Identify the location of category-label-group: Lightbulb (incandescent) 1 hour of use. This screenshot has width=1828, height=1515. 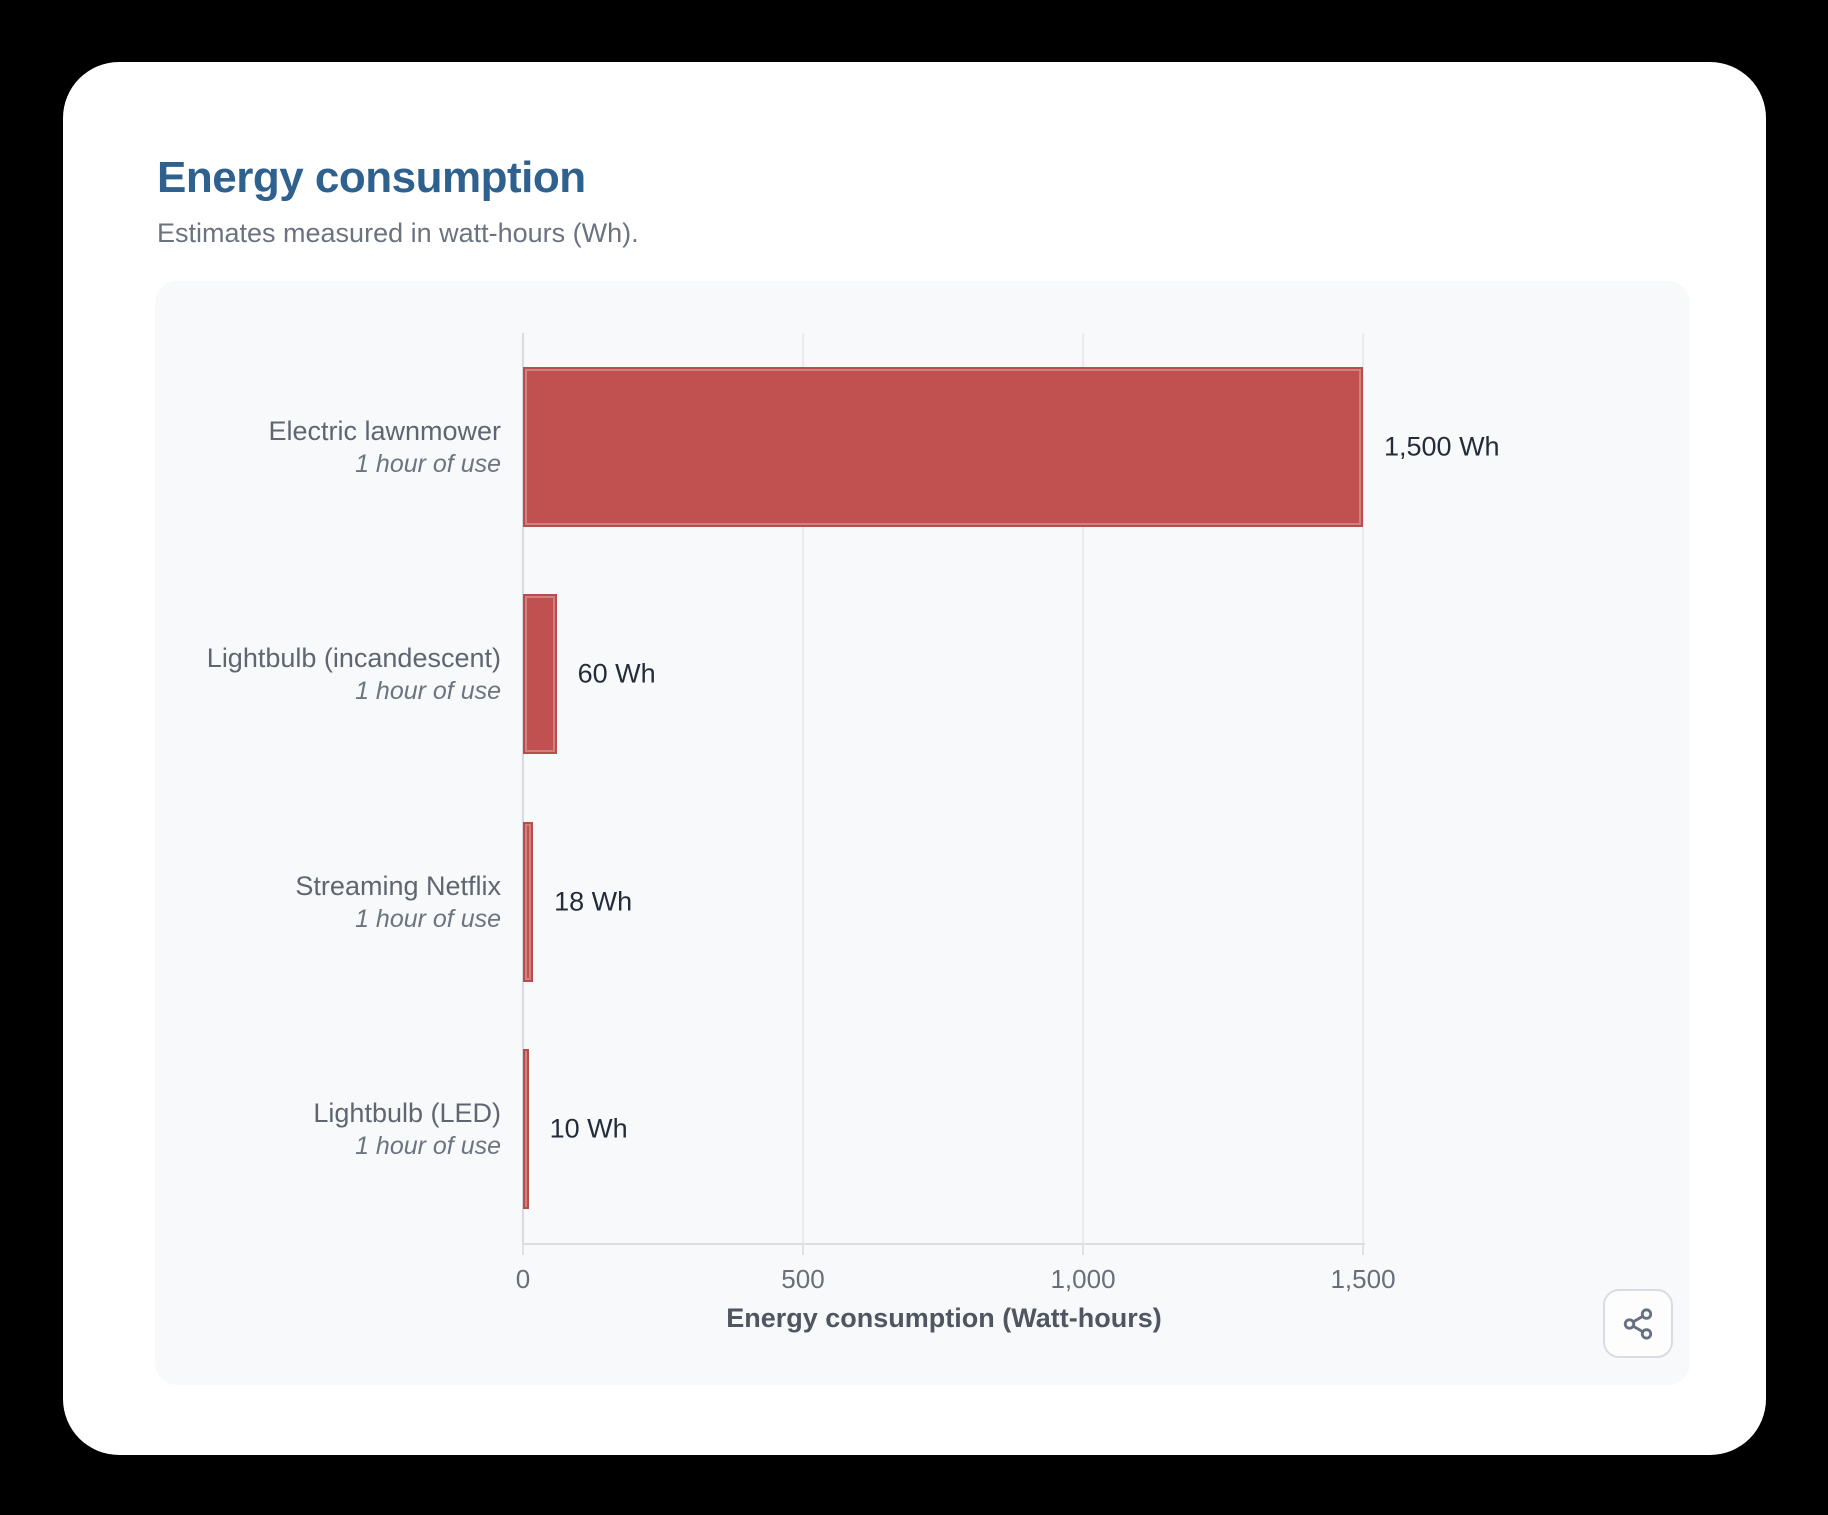
(339, 674).